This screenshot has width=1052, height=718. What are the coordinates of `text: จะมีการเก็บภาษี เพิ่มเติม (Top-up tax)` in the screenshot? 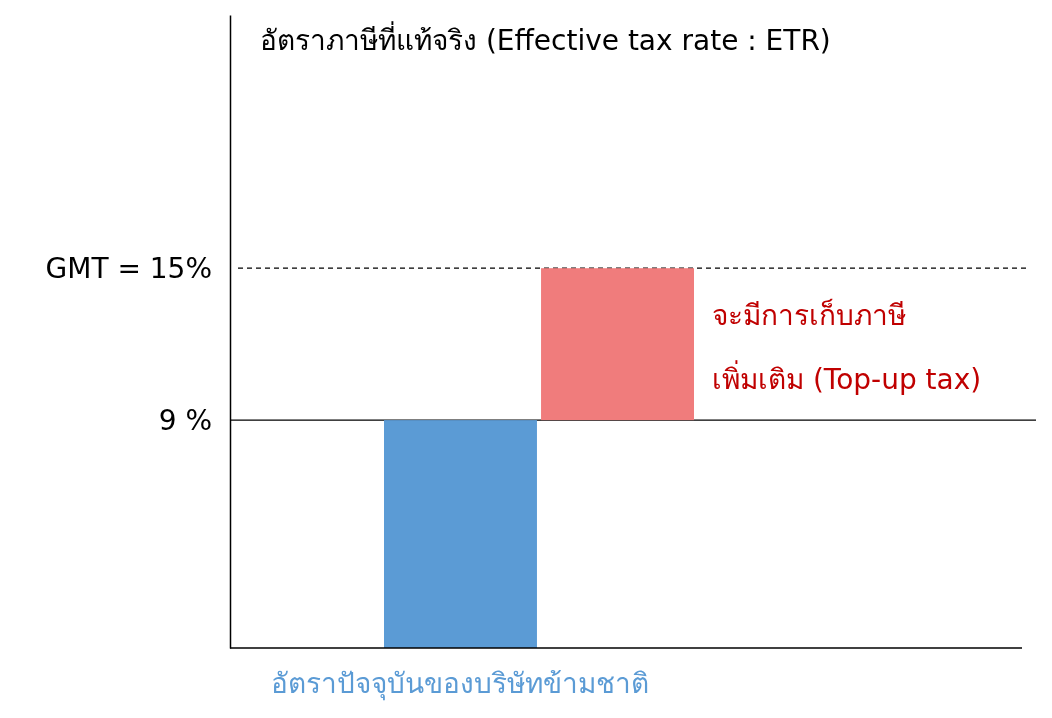 It's located at (847, 347).